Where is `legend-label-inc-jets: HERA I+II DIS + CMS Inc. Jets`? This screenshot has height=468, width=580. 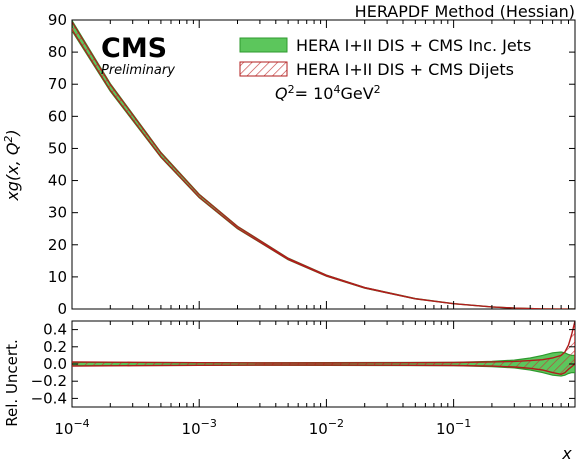
legend-label-inc-jets: HERA I+II DIS + CMS Inc. Jets is located at coordinates (413, 45).